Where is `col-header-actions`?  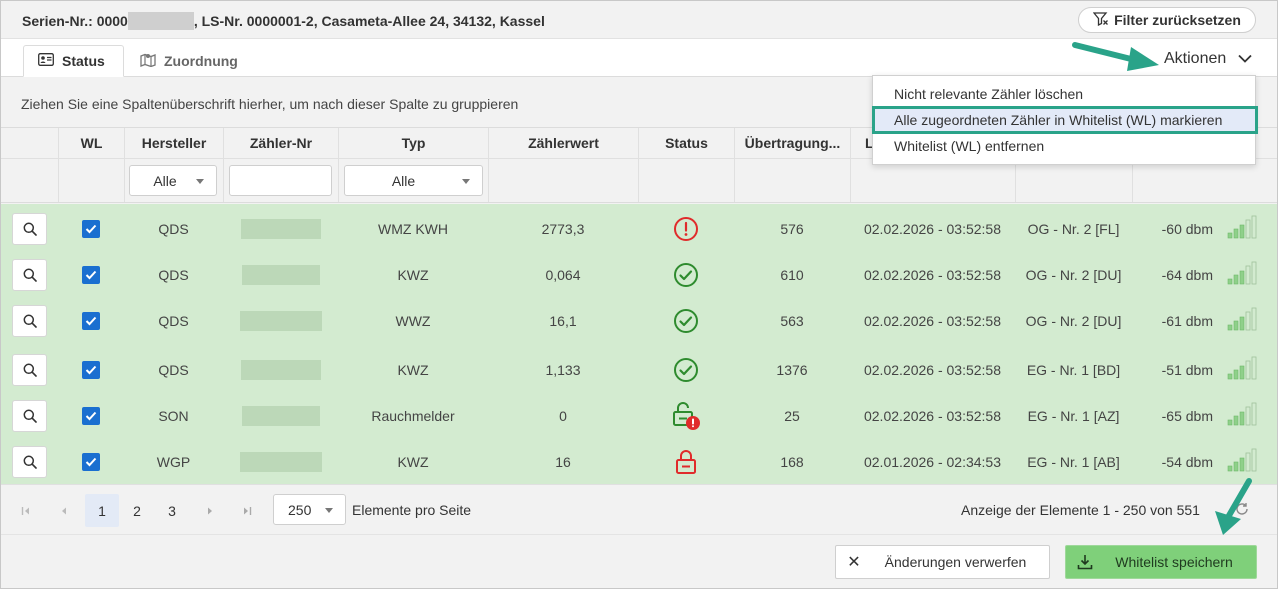 col-header-actions is located at coordinates (29, 143).